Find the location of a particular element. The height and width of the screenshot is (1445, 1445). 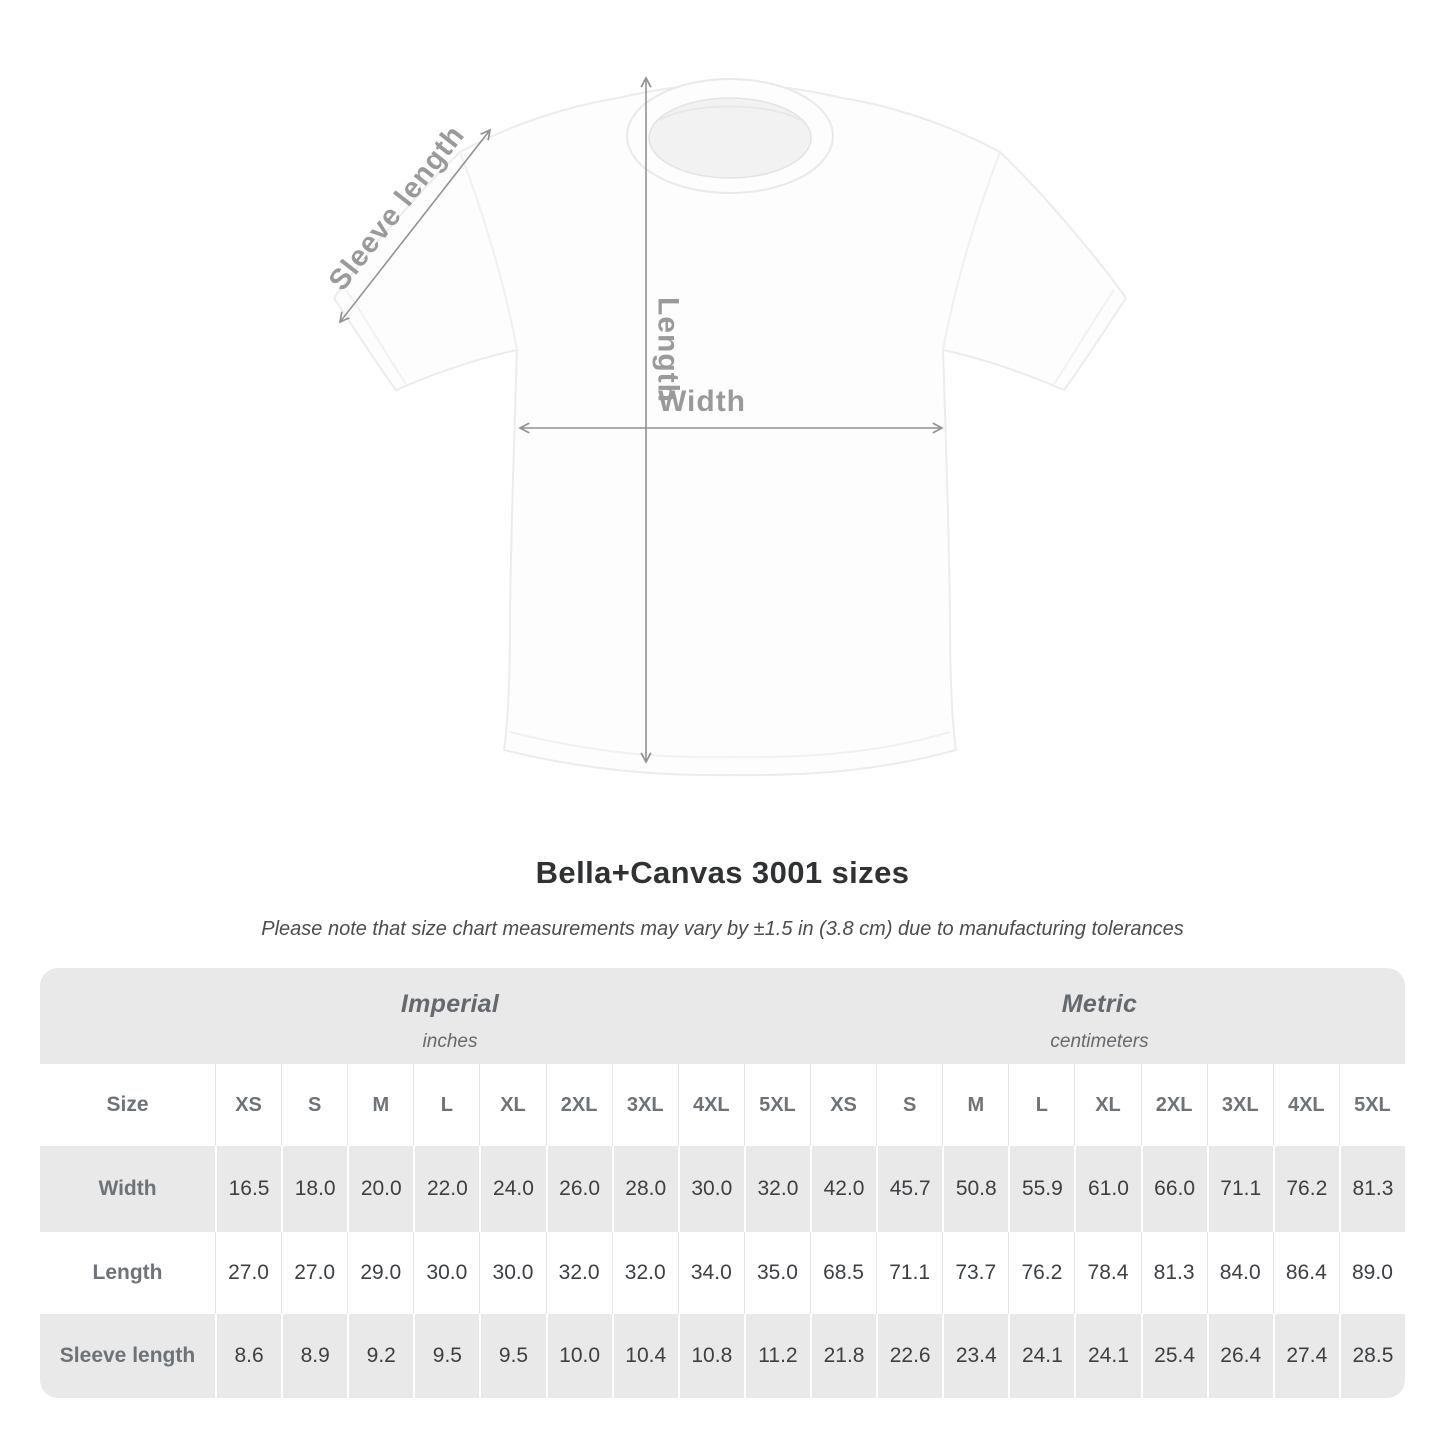

metric-value: 26.4 is located at coordinates (1239, 1356).